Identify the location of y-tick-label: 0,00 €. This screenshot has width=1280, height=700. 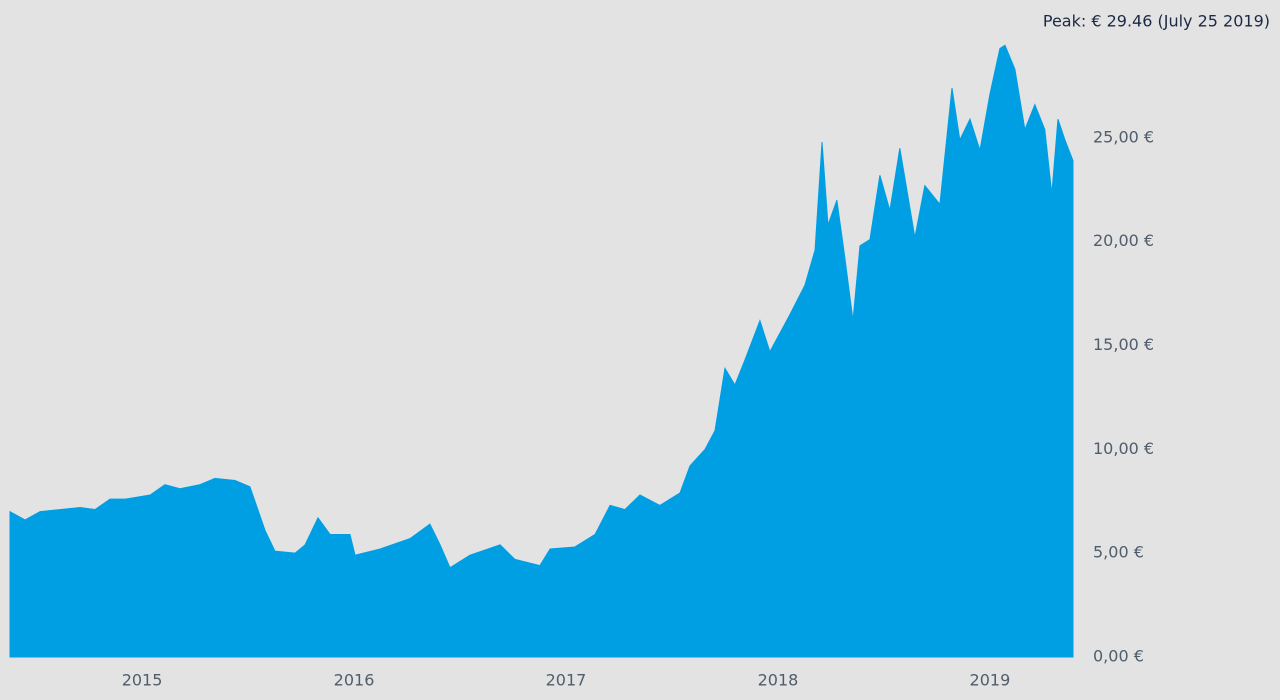
(1118, 656).